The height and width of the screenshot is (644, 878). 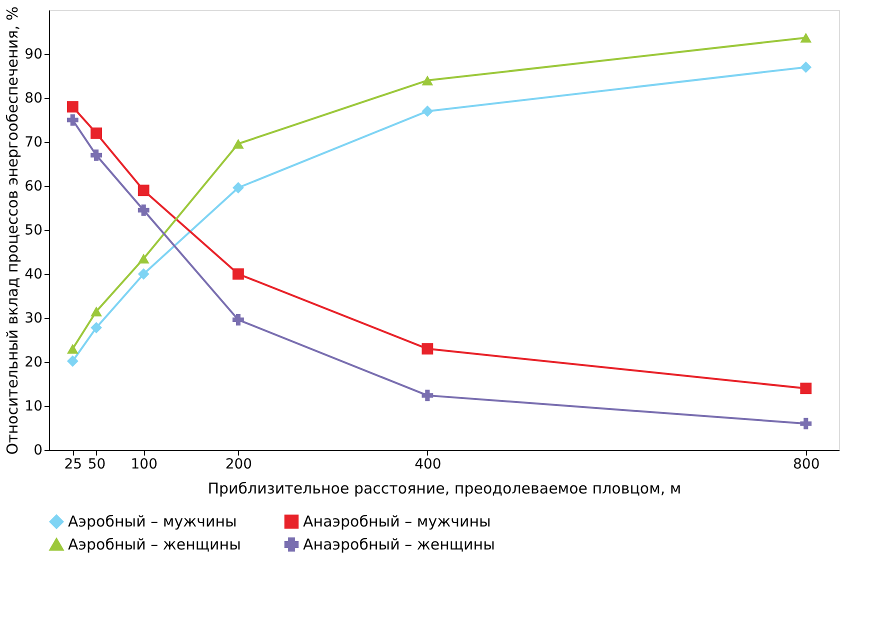 What do you see at coordinates (38, 450) in the screenshot?
I see `y-tick-label: 0` at bounding box center [38, 450].